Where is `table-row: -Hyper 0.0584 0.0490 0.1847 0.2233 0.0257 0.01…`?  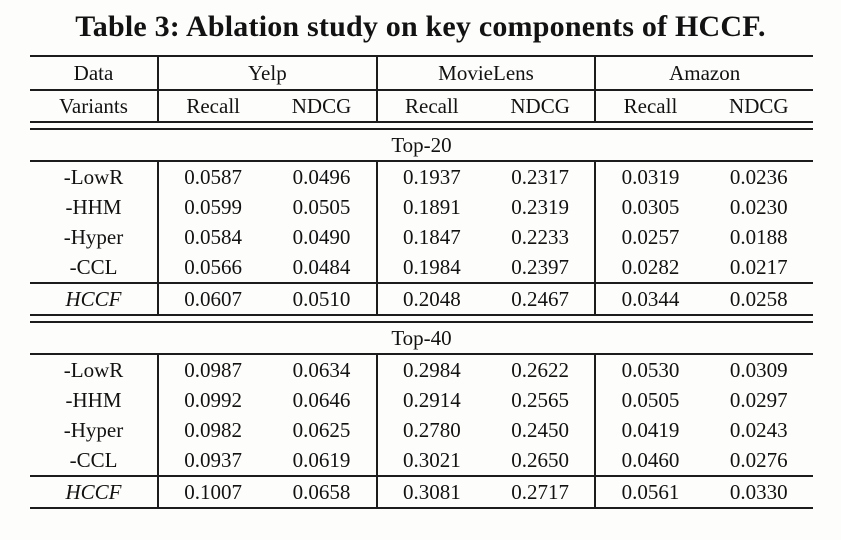
table-row: -Hyper 0.0584 0.0490 0.1847 0.2233 0.0257 0.01… is located at coordinates (421, 237).